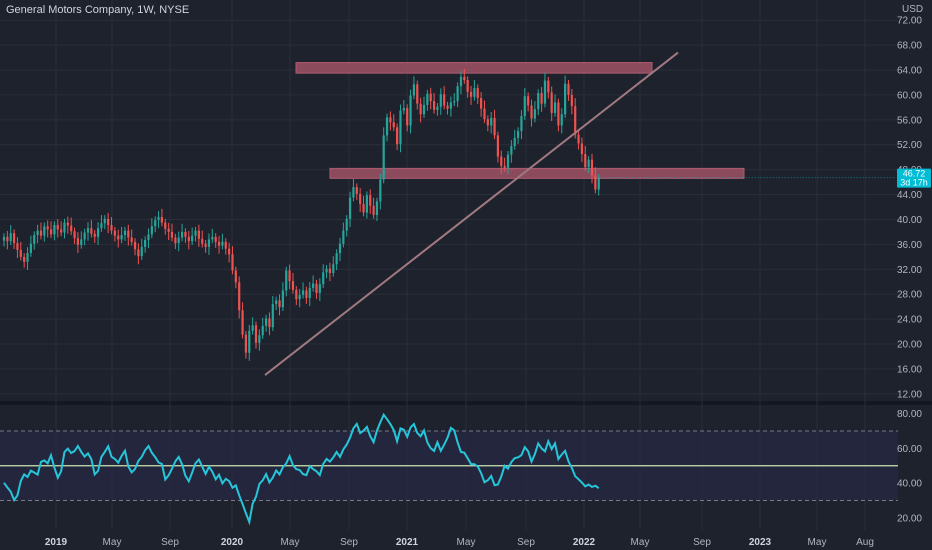 The height and width of the screenshot is (550, 932). Describe the element at coordinates (702, 542) in the screenshot. I see `time-tick-label: Sep` at that location.